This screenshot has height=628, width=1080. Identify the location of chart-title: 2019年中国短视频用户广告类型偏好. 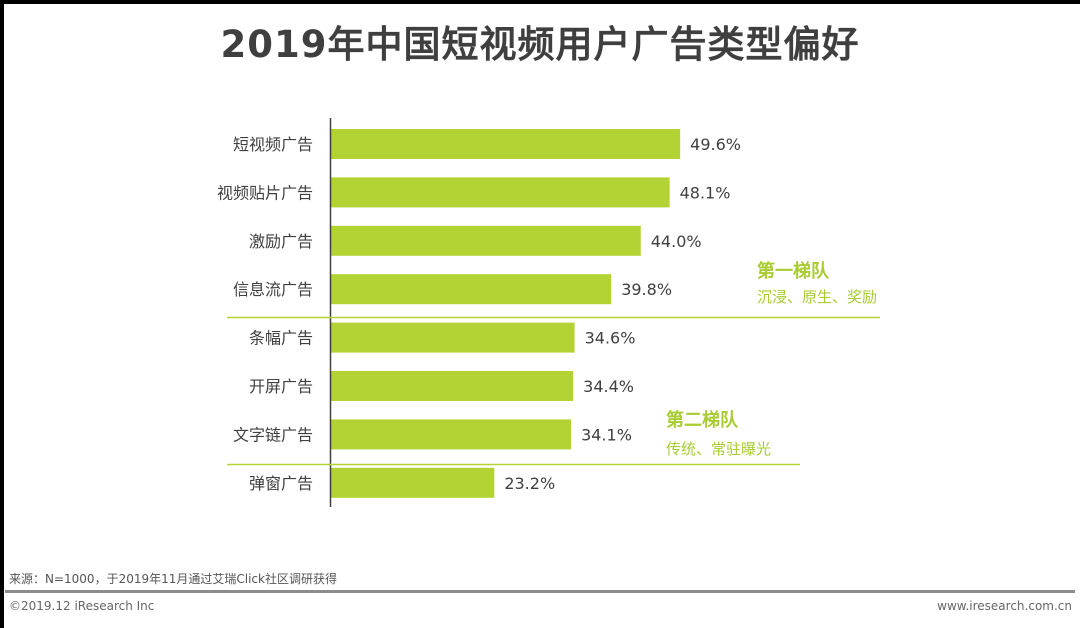
(540, 44).